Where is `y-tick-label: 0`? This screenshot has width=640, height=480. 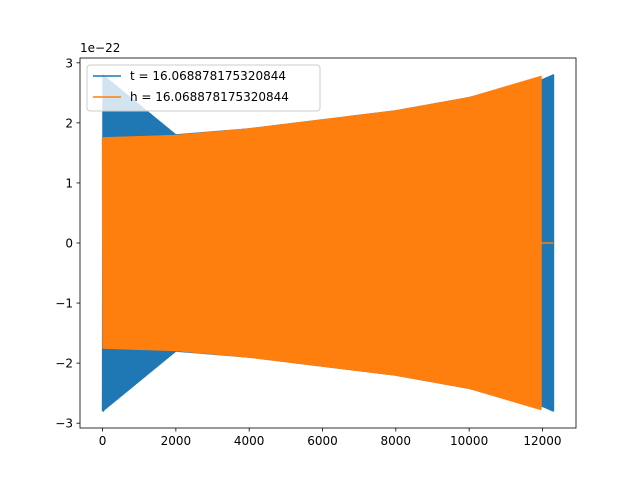 y-tick-label: 0 is located at coordinates (69, 244).